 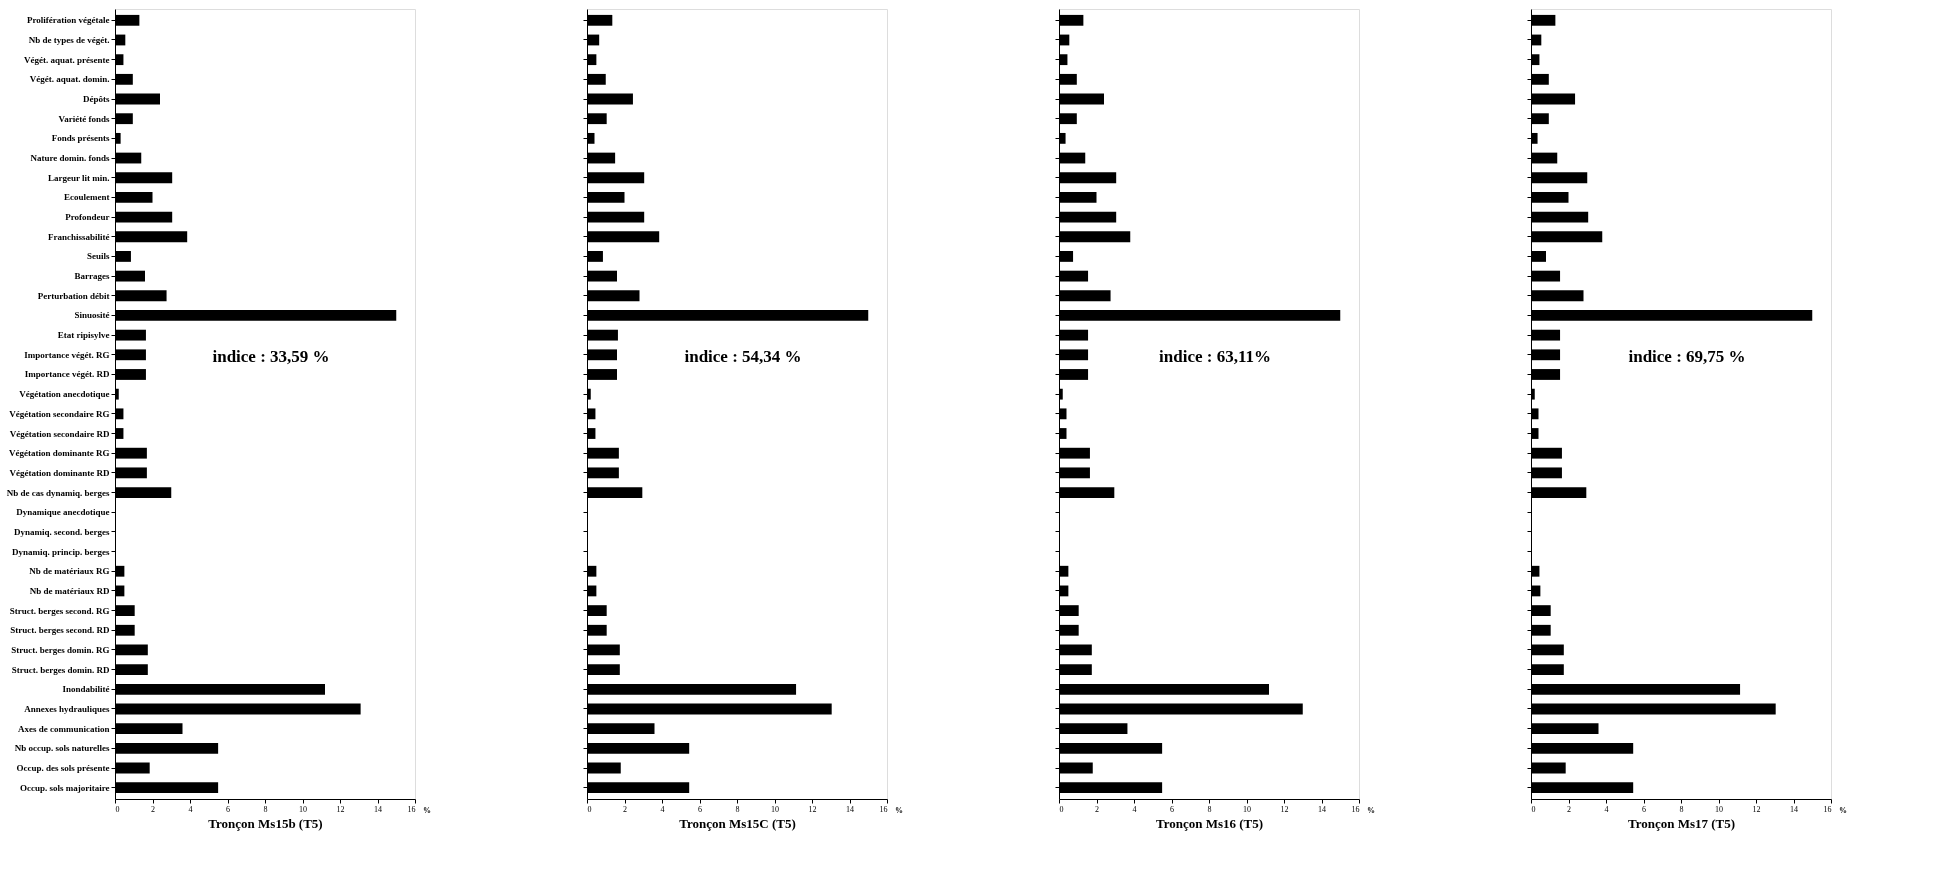 I want to click on y-tick-label: Végétation dominante RG, so click(x=59, y=453).